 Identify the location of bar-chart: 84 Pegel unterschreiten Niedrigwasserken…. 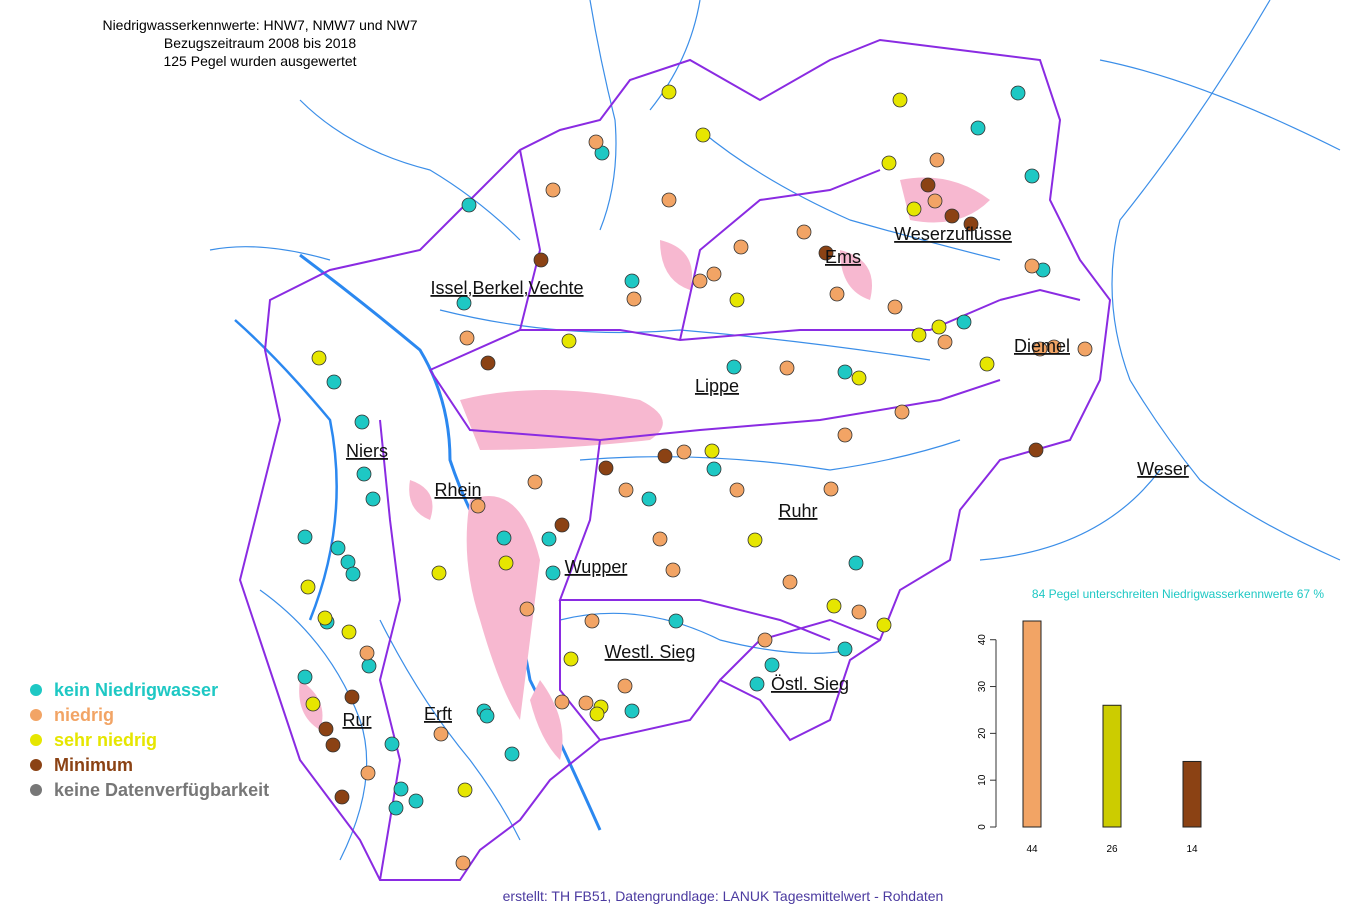
(1150, 721).